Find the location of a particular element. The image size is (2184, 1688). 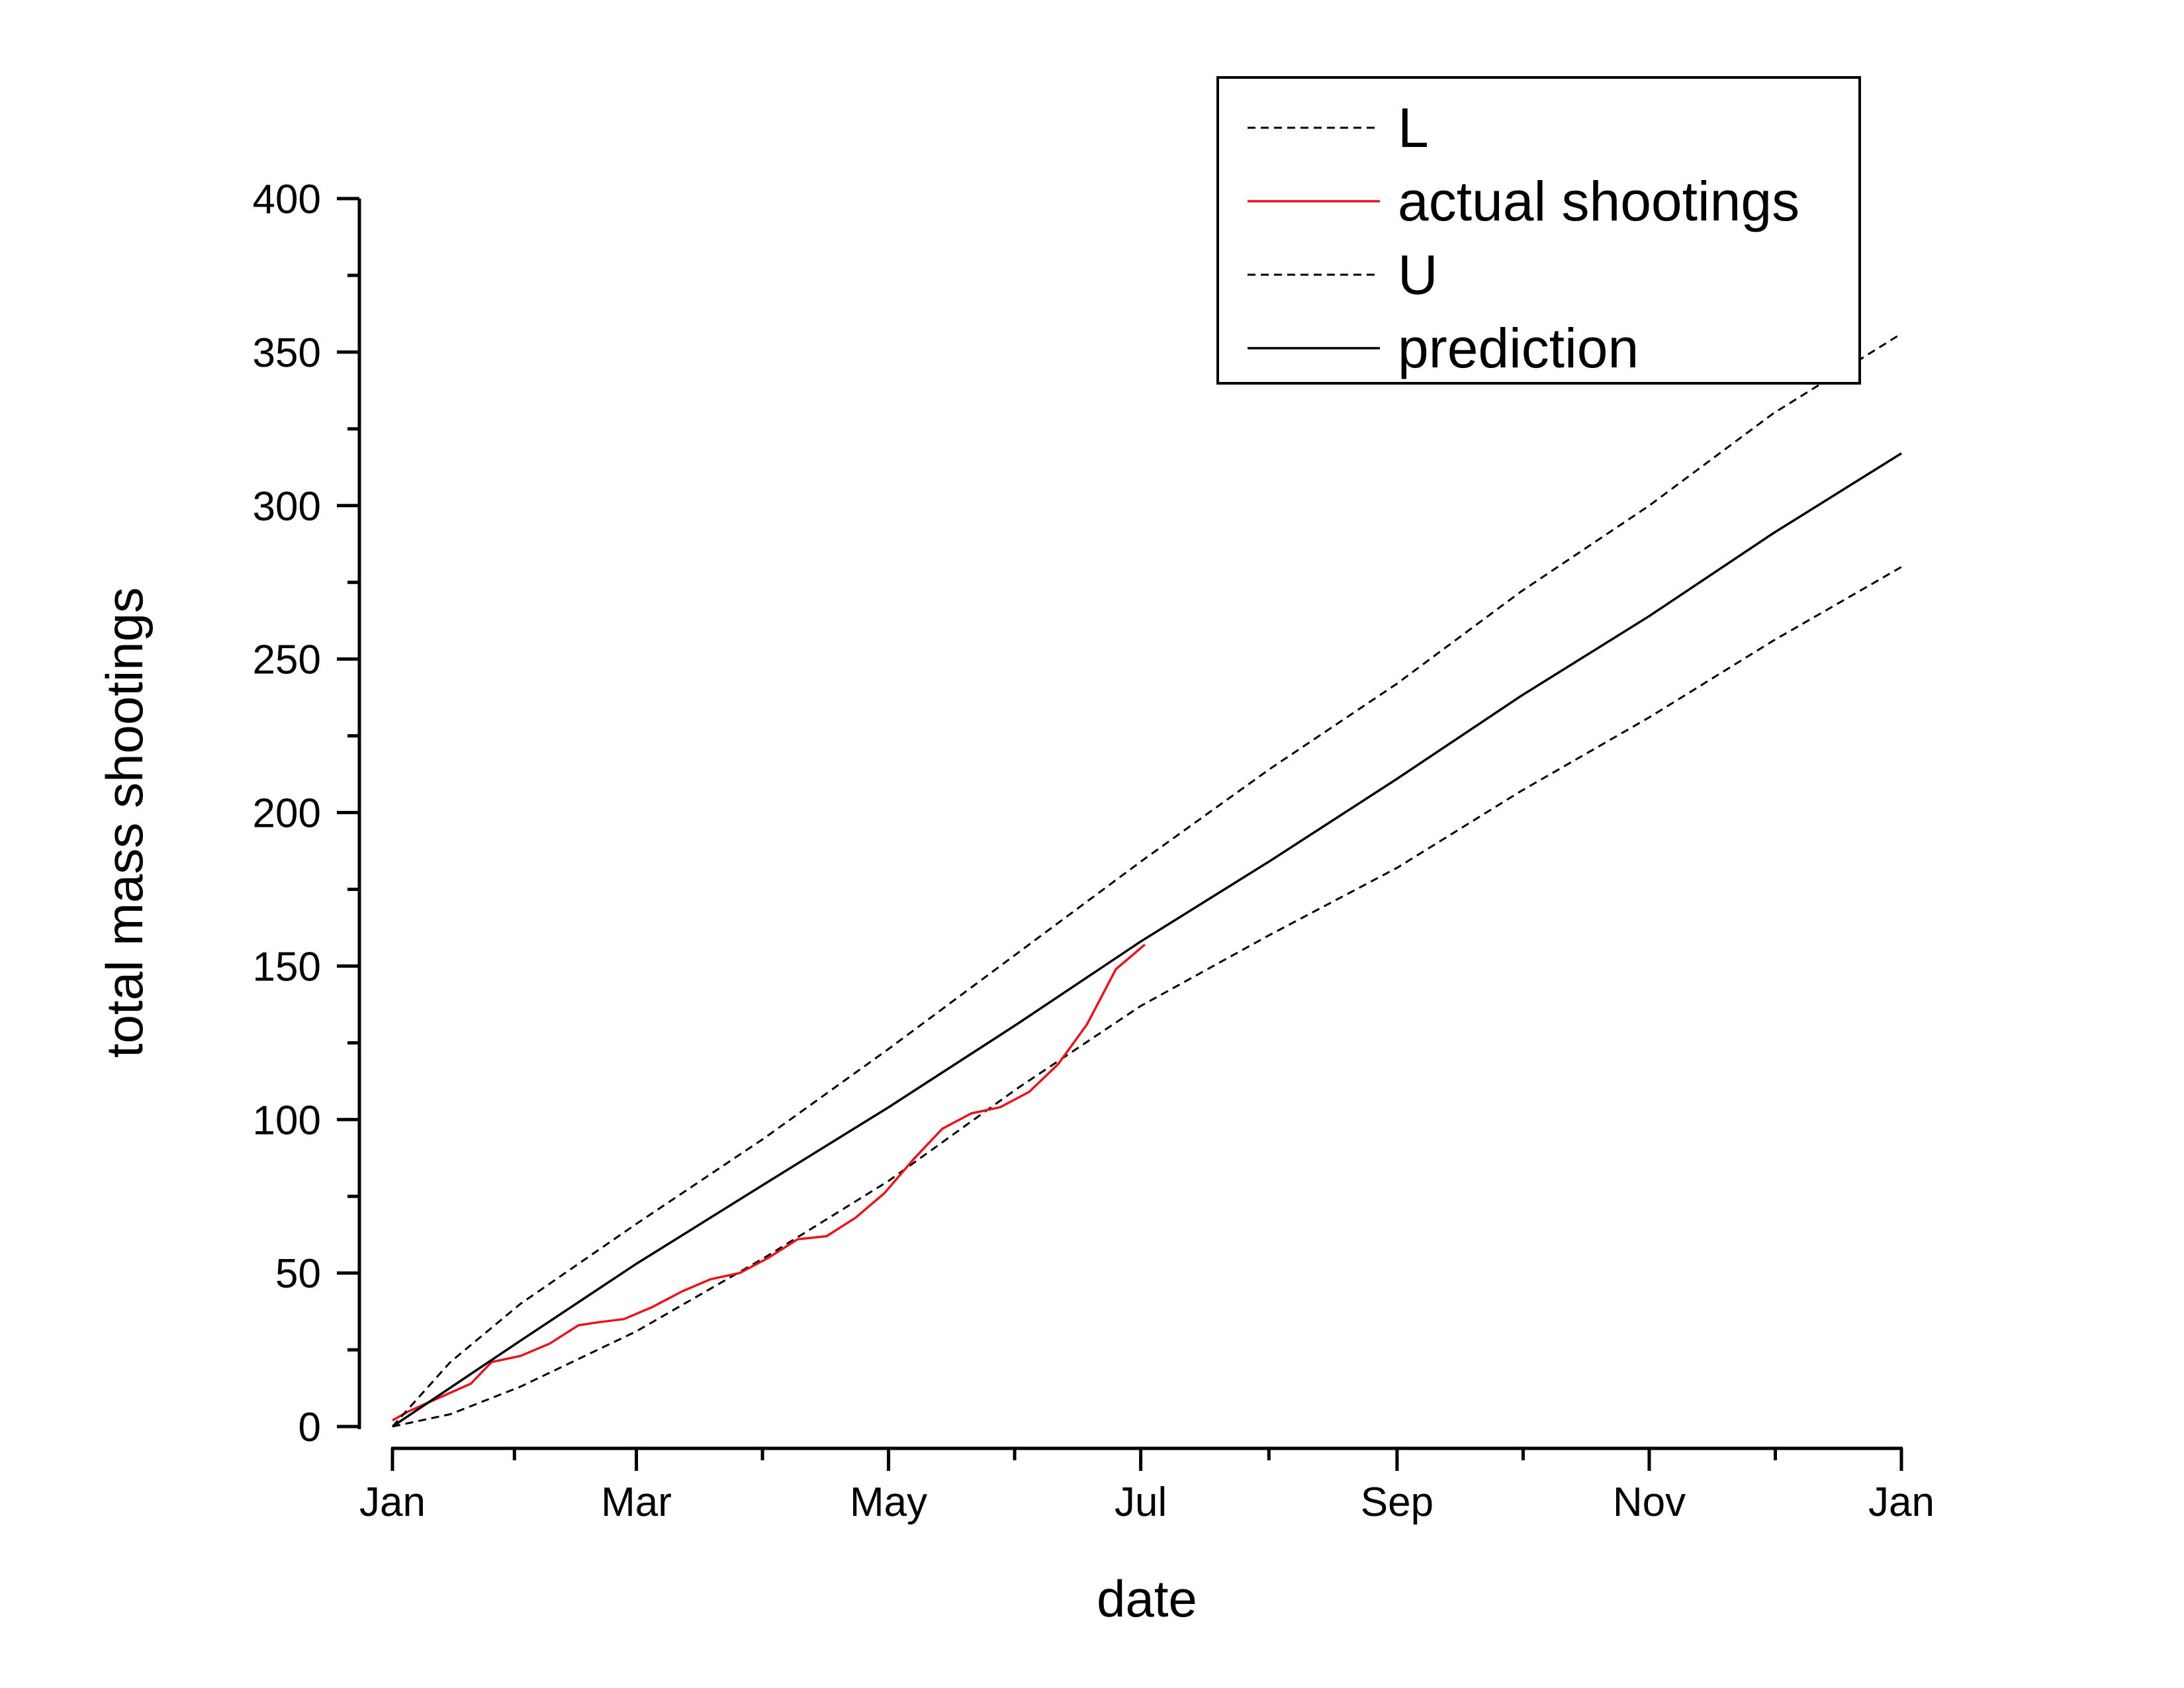

legend-label-l: L is located at coordinates (1413, 128).